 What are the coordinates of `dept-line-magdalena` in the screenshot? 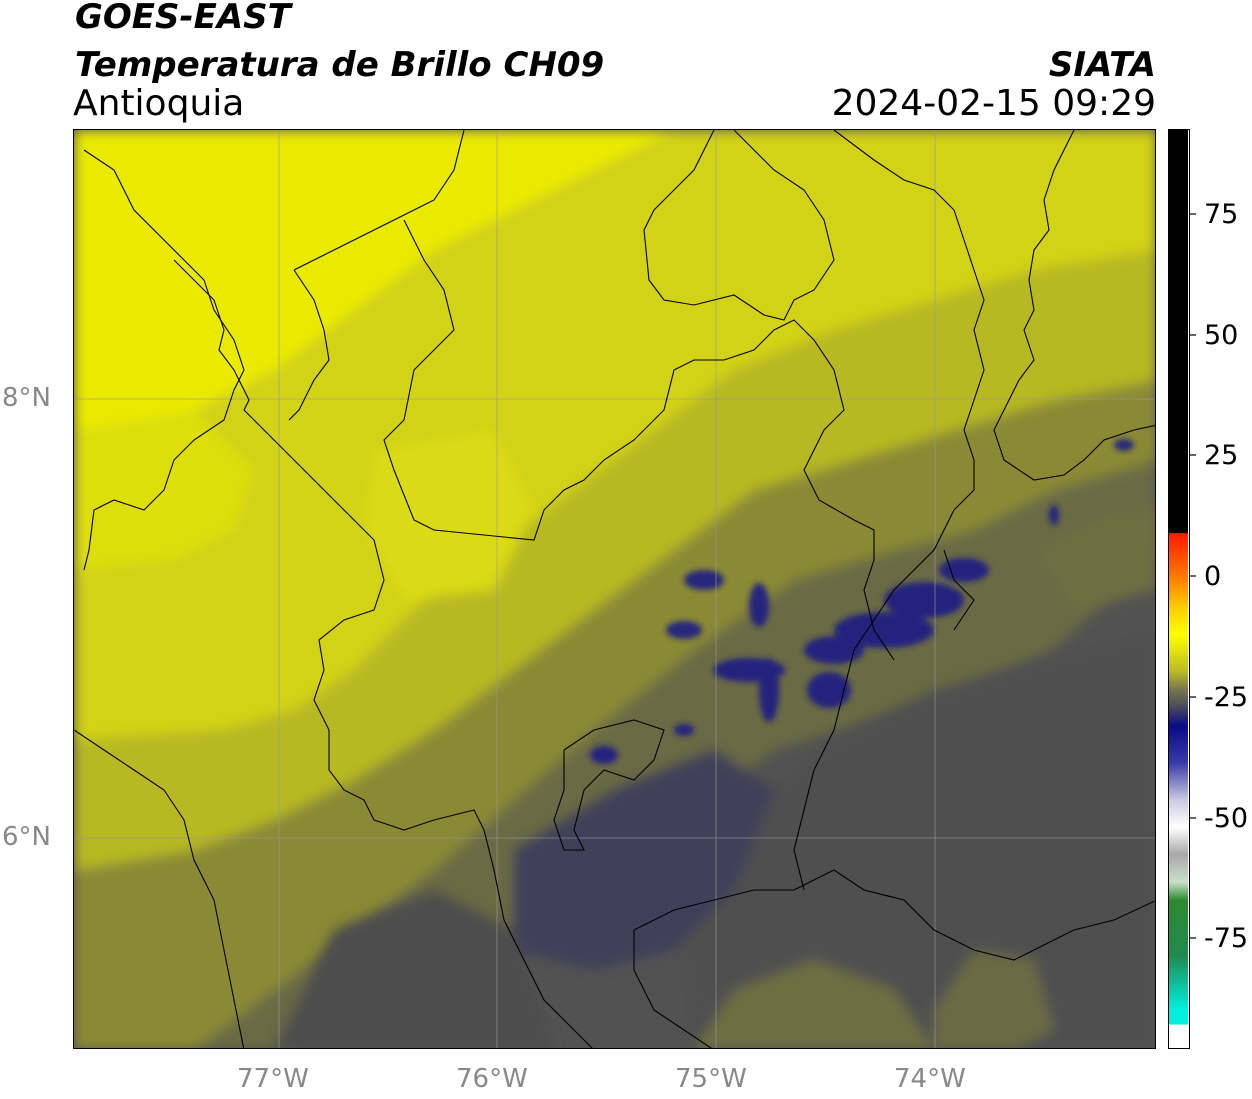 It's located at (889, 510).